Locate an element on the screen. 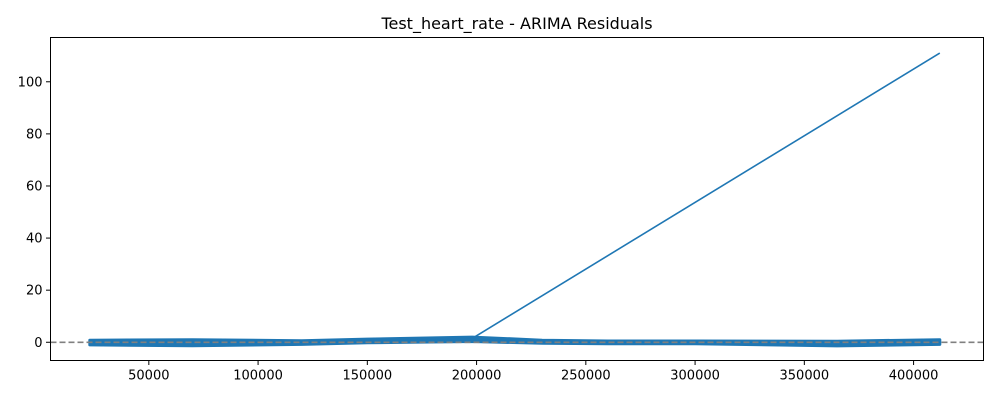 This screenshot has height=400, width=1000. y-tick-label: 40 is located at coordinates (34, 239).